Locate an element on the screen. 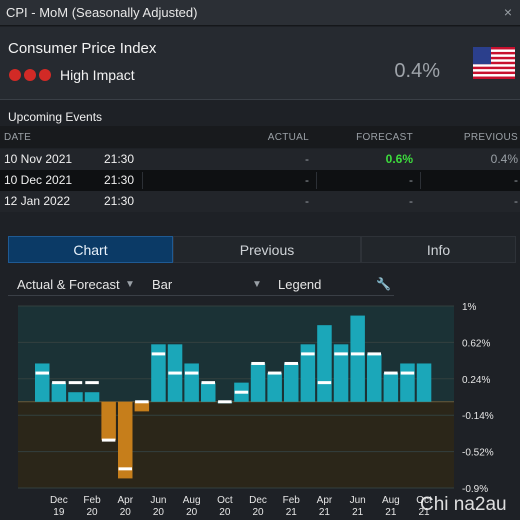 This screenshot has height=520, width=520. mode-dropdown: Actual & Forecast is located at coordinates (68, 284).